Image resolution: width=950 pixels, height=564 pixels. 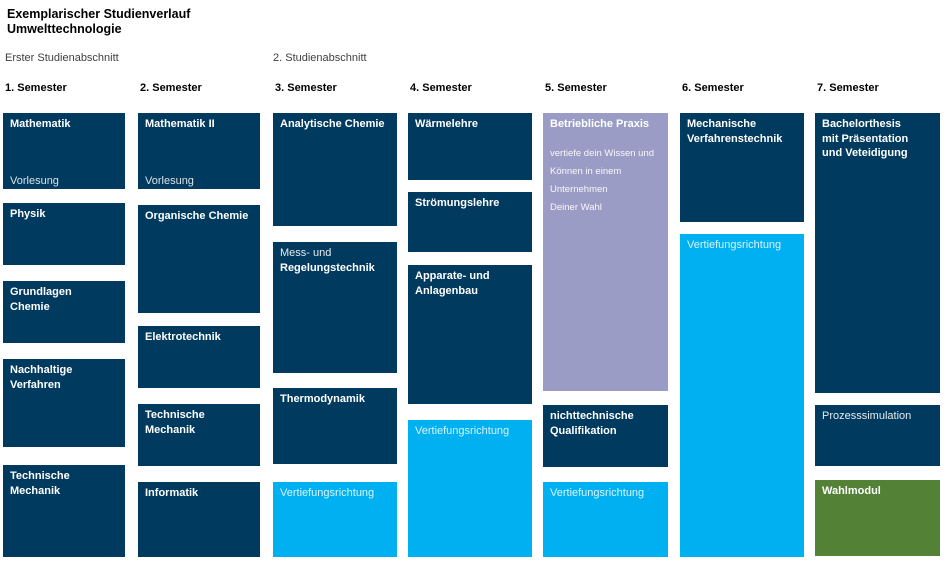 I want to click on course-title: Strömungslehre, so click(x=457, y=203).